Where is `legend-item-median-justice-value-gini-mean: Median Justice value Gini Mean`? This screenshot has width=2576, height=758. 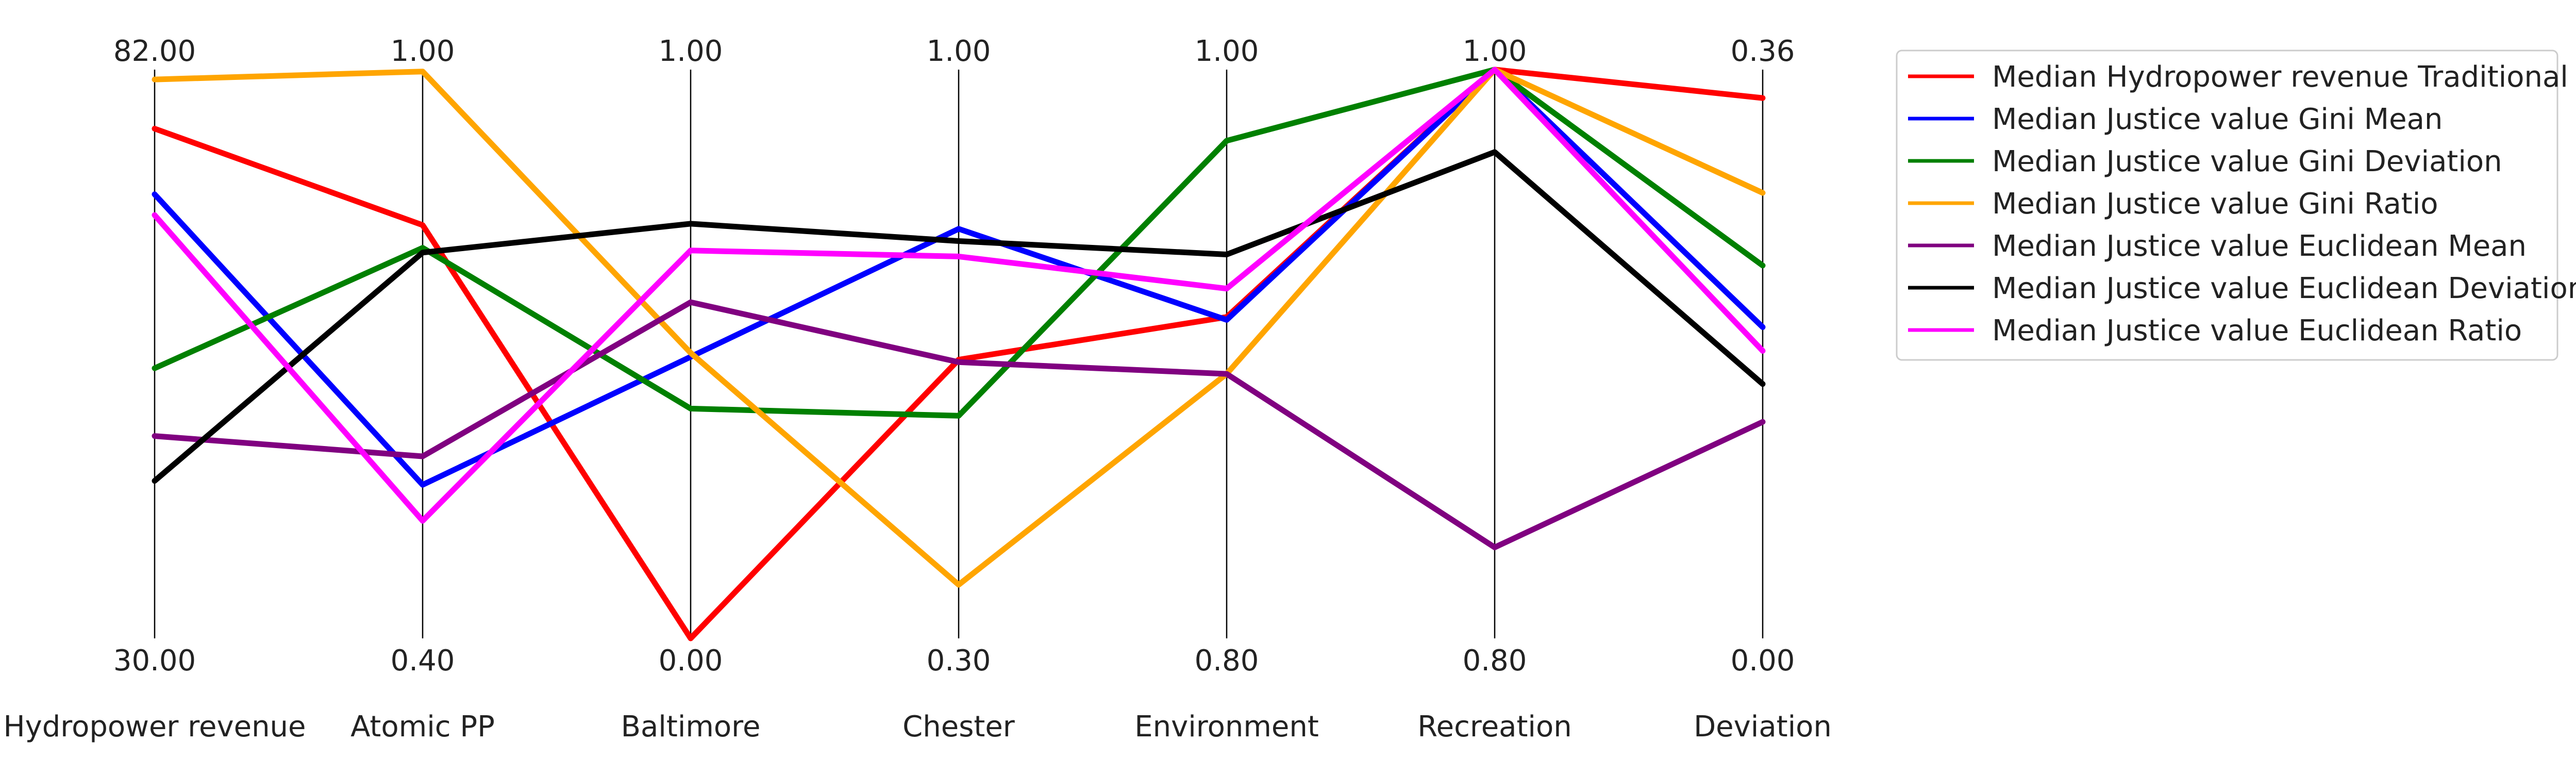 legend-item-median-justice-value-gini-mean: Median Justice value Gini Mean is located at coordinates (2175, 119).